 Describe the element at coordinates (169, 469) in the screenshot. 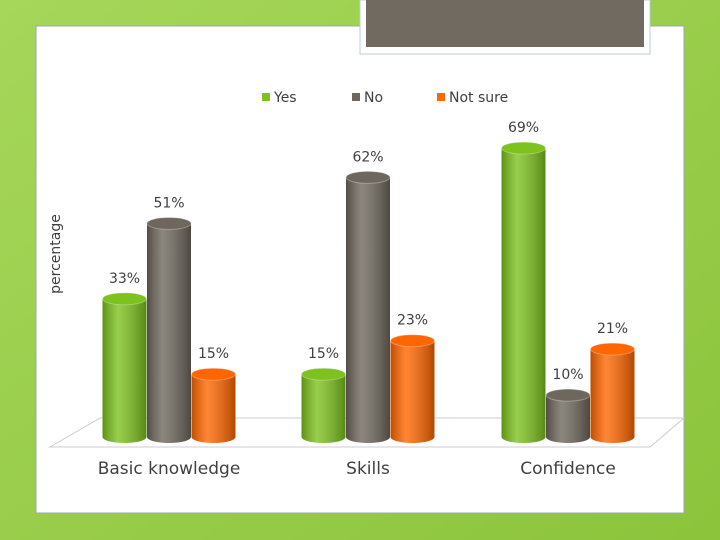

I see `x-tick-label: Basic knowledge` at that location.